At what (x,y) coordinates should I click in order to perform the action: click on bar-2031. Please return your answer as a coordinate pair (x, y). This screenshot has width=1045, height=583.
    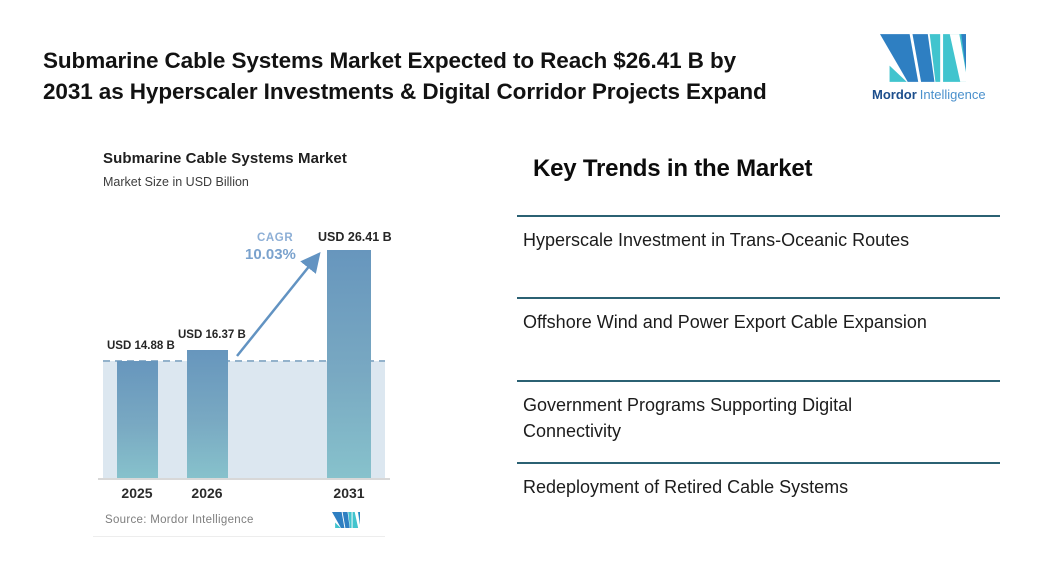
    Looking at the image, I should click on (349, 364).